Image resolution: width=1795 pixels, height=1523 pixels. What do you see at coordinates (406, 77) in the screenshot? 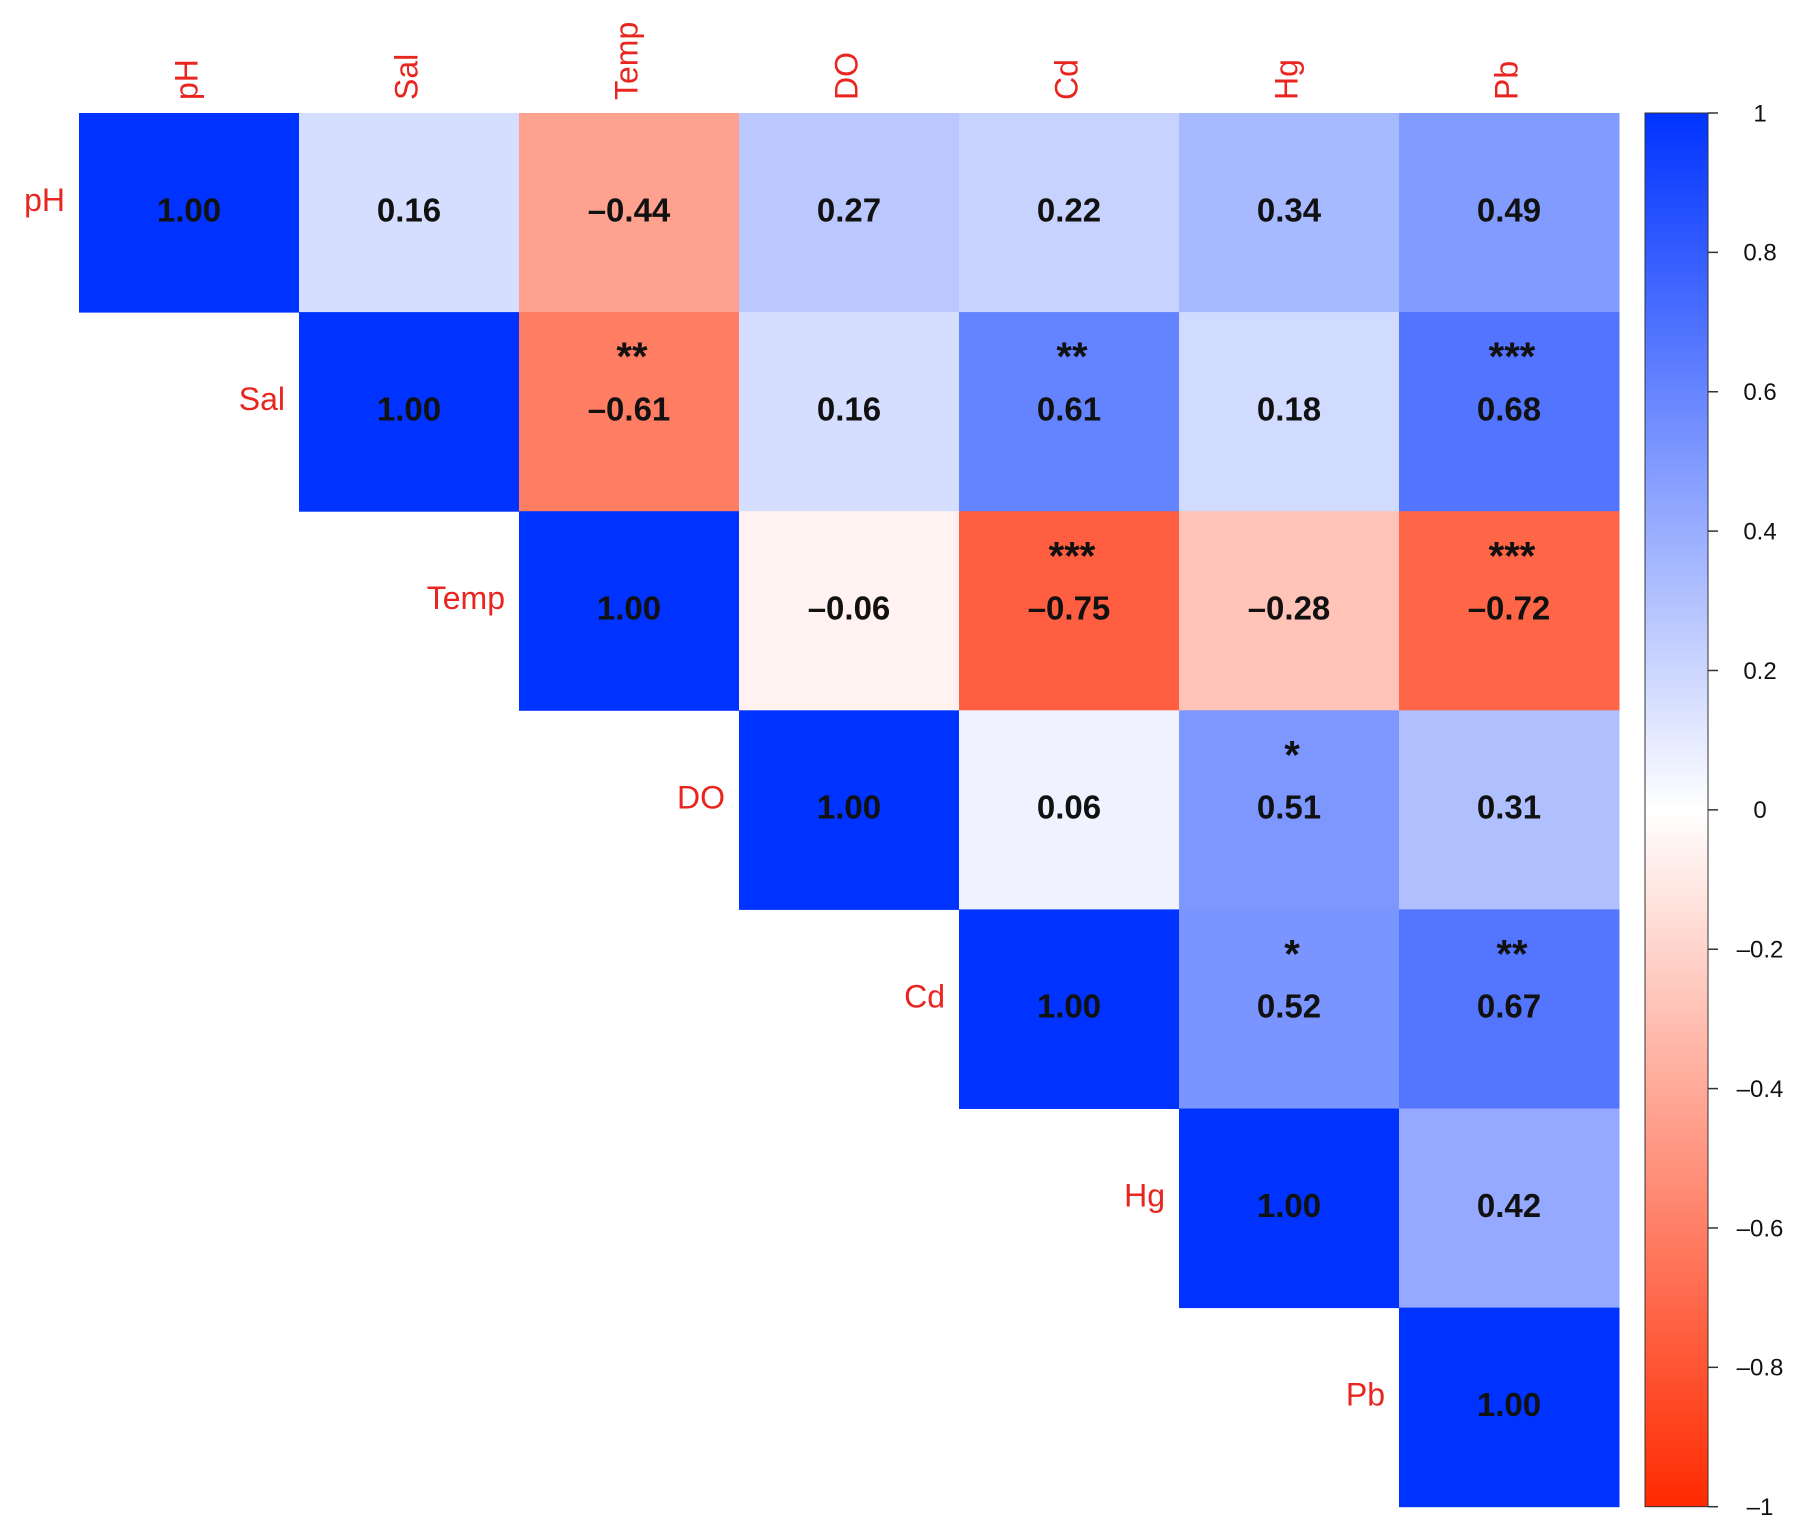
I see `column-label: Sal` at bounding box center [406, 77].